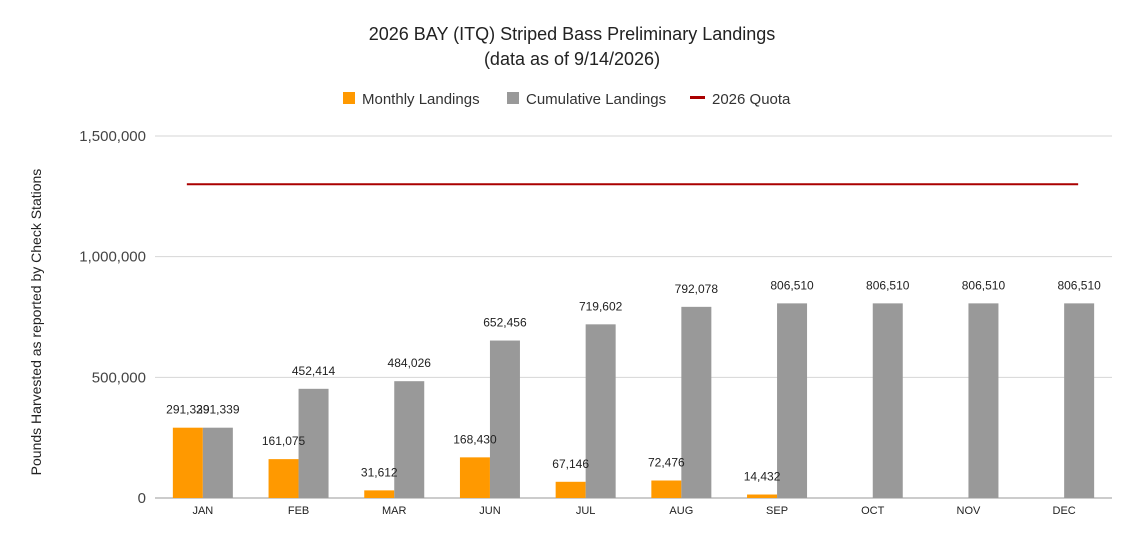  Describe the element at coordinates (697, 97) in the screenshot. I see `legend-swatch-quota` at that location.